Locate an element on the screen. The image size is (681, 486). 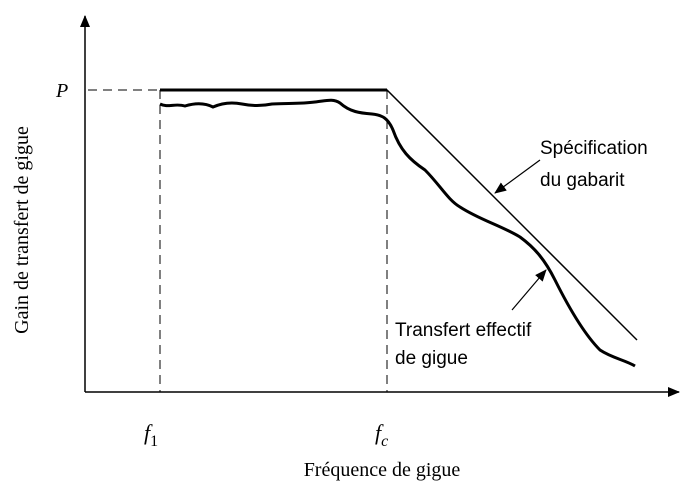
effective-label: de gigue is located at coordinates (431, 358).